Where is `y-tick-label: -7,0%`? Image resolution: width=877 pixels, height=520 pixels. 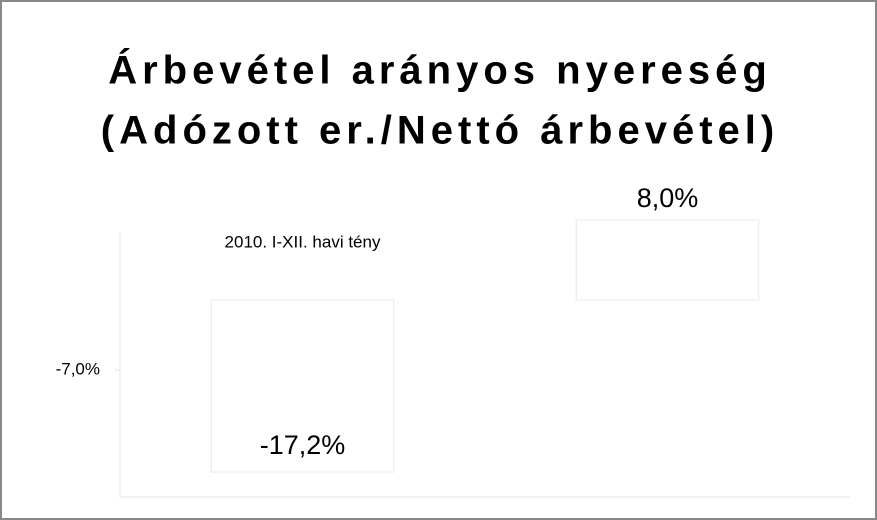
y-tick-label: -7,0% is located at coordinates (78, 368).